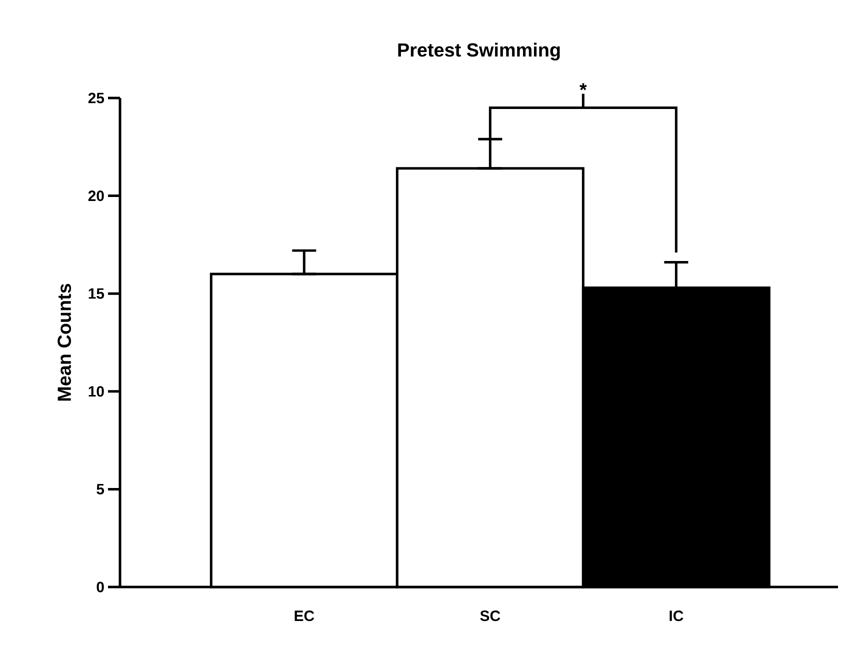 The image size is (853, 650). What do you see at coordinates (96, 293) in the screenshot?
I see `y-tick-label: 15` at bounding box center [96, 293].